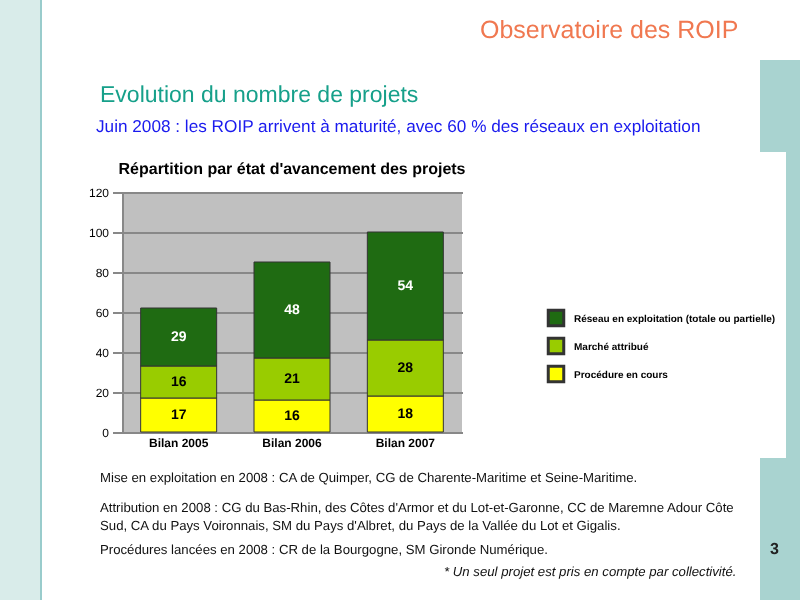 The height and width of the screenshot is (600, 800). Describe the element at coordinates (398, 126) in the screenshot. I see `text: Juin 2008 : les ROIP arrivent à maturité, avec 60 % des réseaux en exploitation` at that location.